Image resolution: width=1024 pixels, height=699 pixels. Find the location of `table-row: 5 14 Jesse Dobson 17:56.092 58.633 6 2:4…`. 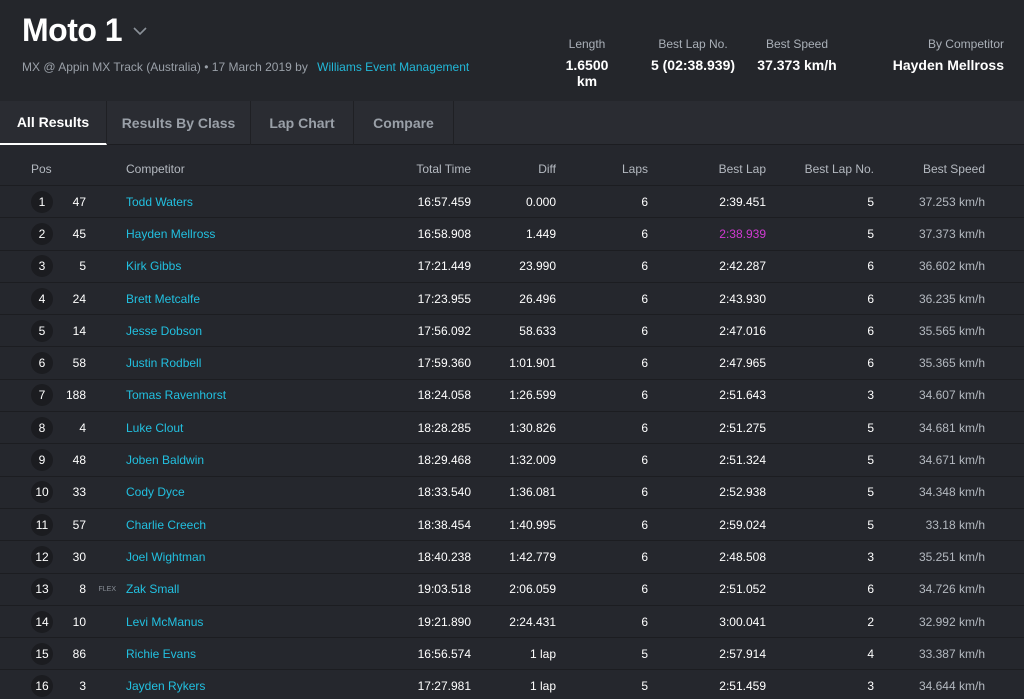

table-row: 5 14 Jesse Dobson 17:56.092 58.633 6 2:4… is located at coordinates (512, 331).